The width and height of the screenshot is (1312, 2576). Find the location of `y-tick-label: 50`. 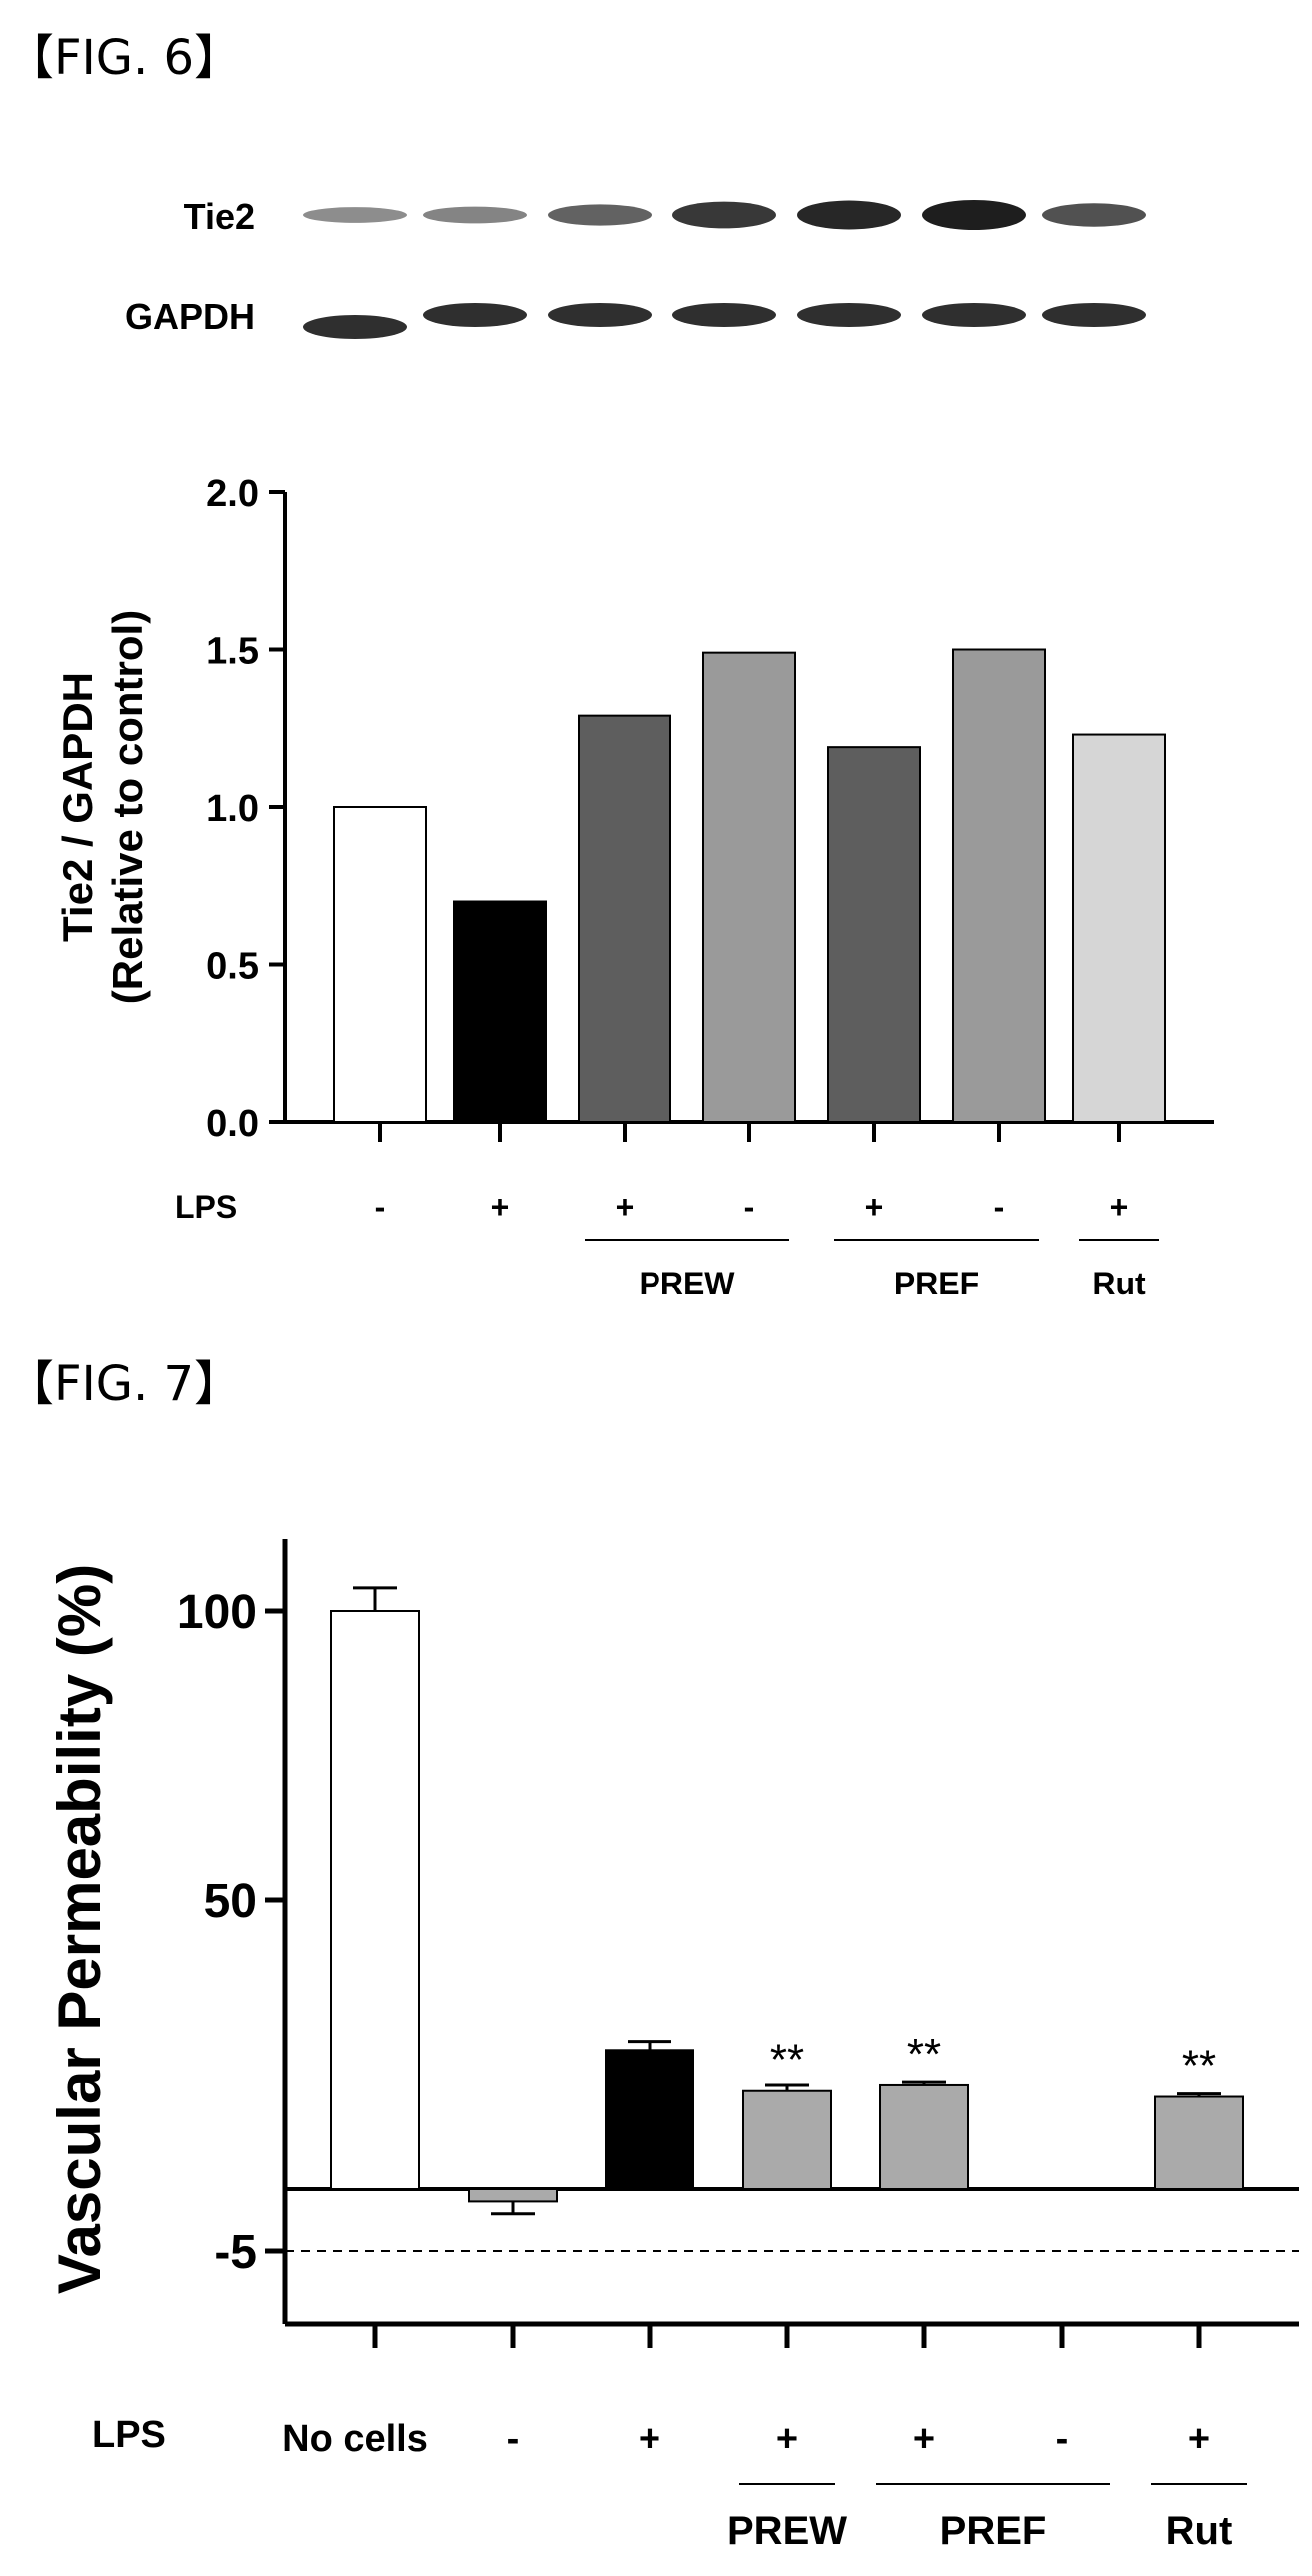

y-tick-label: 50 is located at coordinates (230, 1902).